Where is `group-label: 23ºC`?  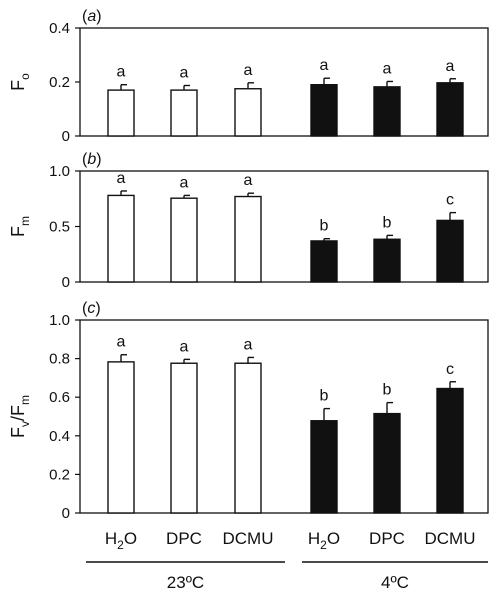 group-label: 23ºC is located at coordinates (185, 582).